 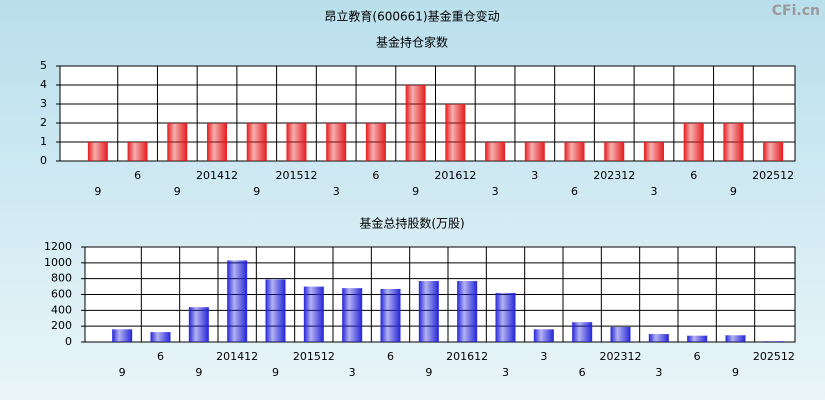 I want to click on y-tick-label: 2, so click(x=43, y=122).